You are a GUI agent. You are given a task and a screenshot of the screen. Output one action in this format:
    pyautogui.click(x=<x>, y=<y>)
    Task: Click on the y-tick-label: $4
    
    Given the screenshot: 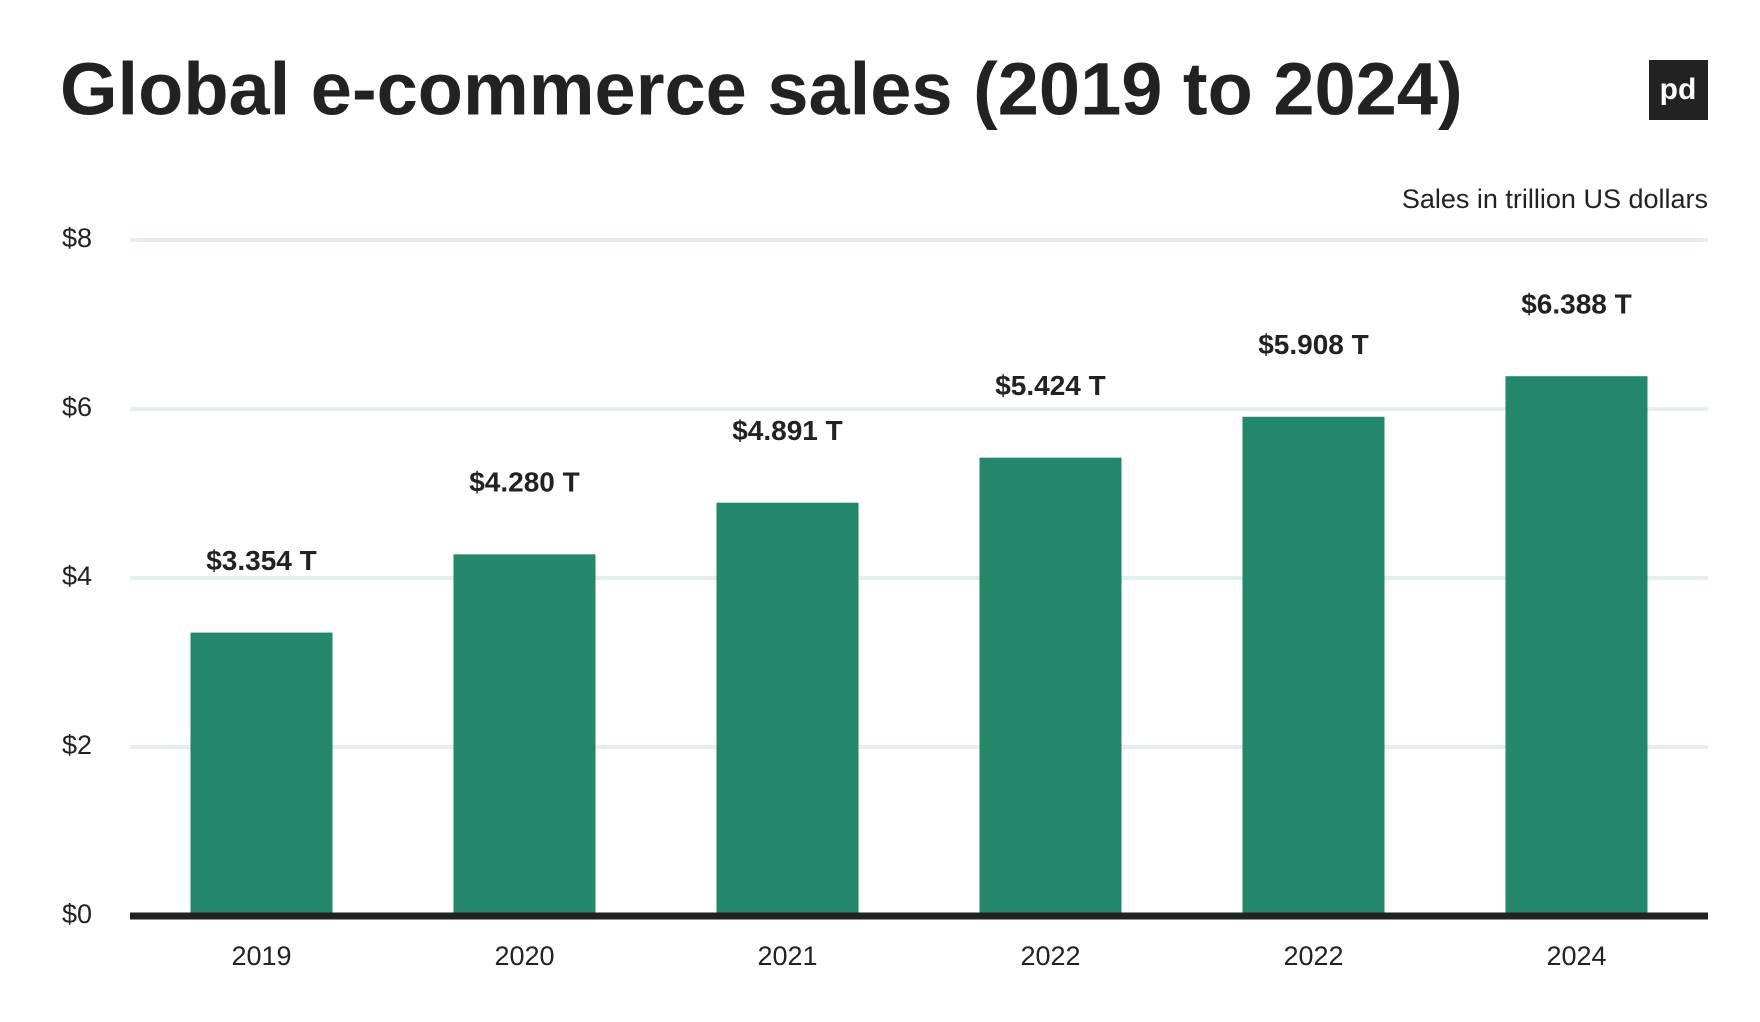 What is the action you would take?
    pyautogui.click(x=77, y=576)
    